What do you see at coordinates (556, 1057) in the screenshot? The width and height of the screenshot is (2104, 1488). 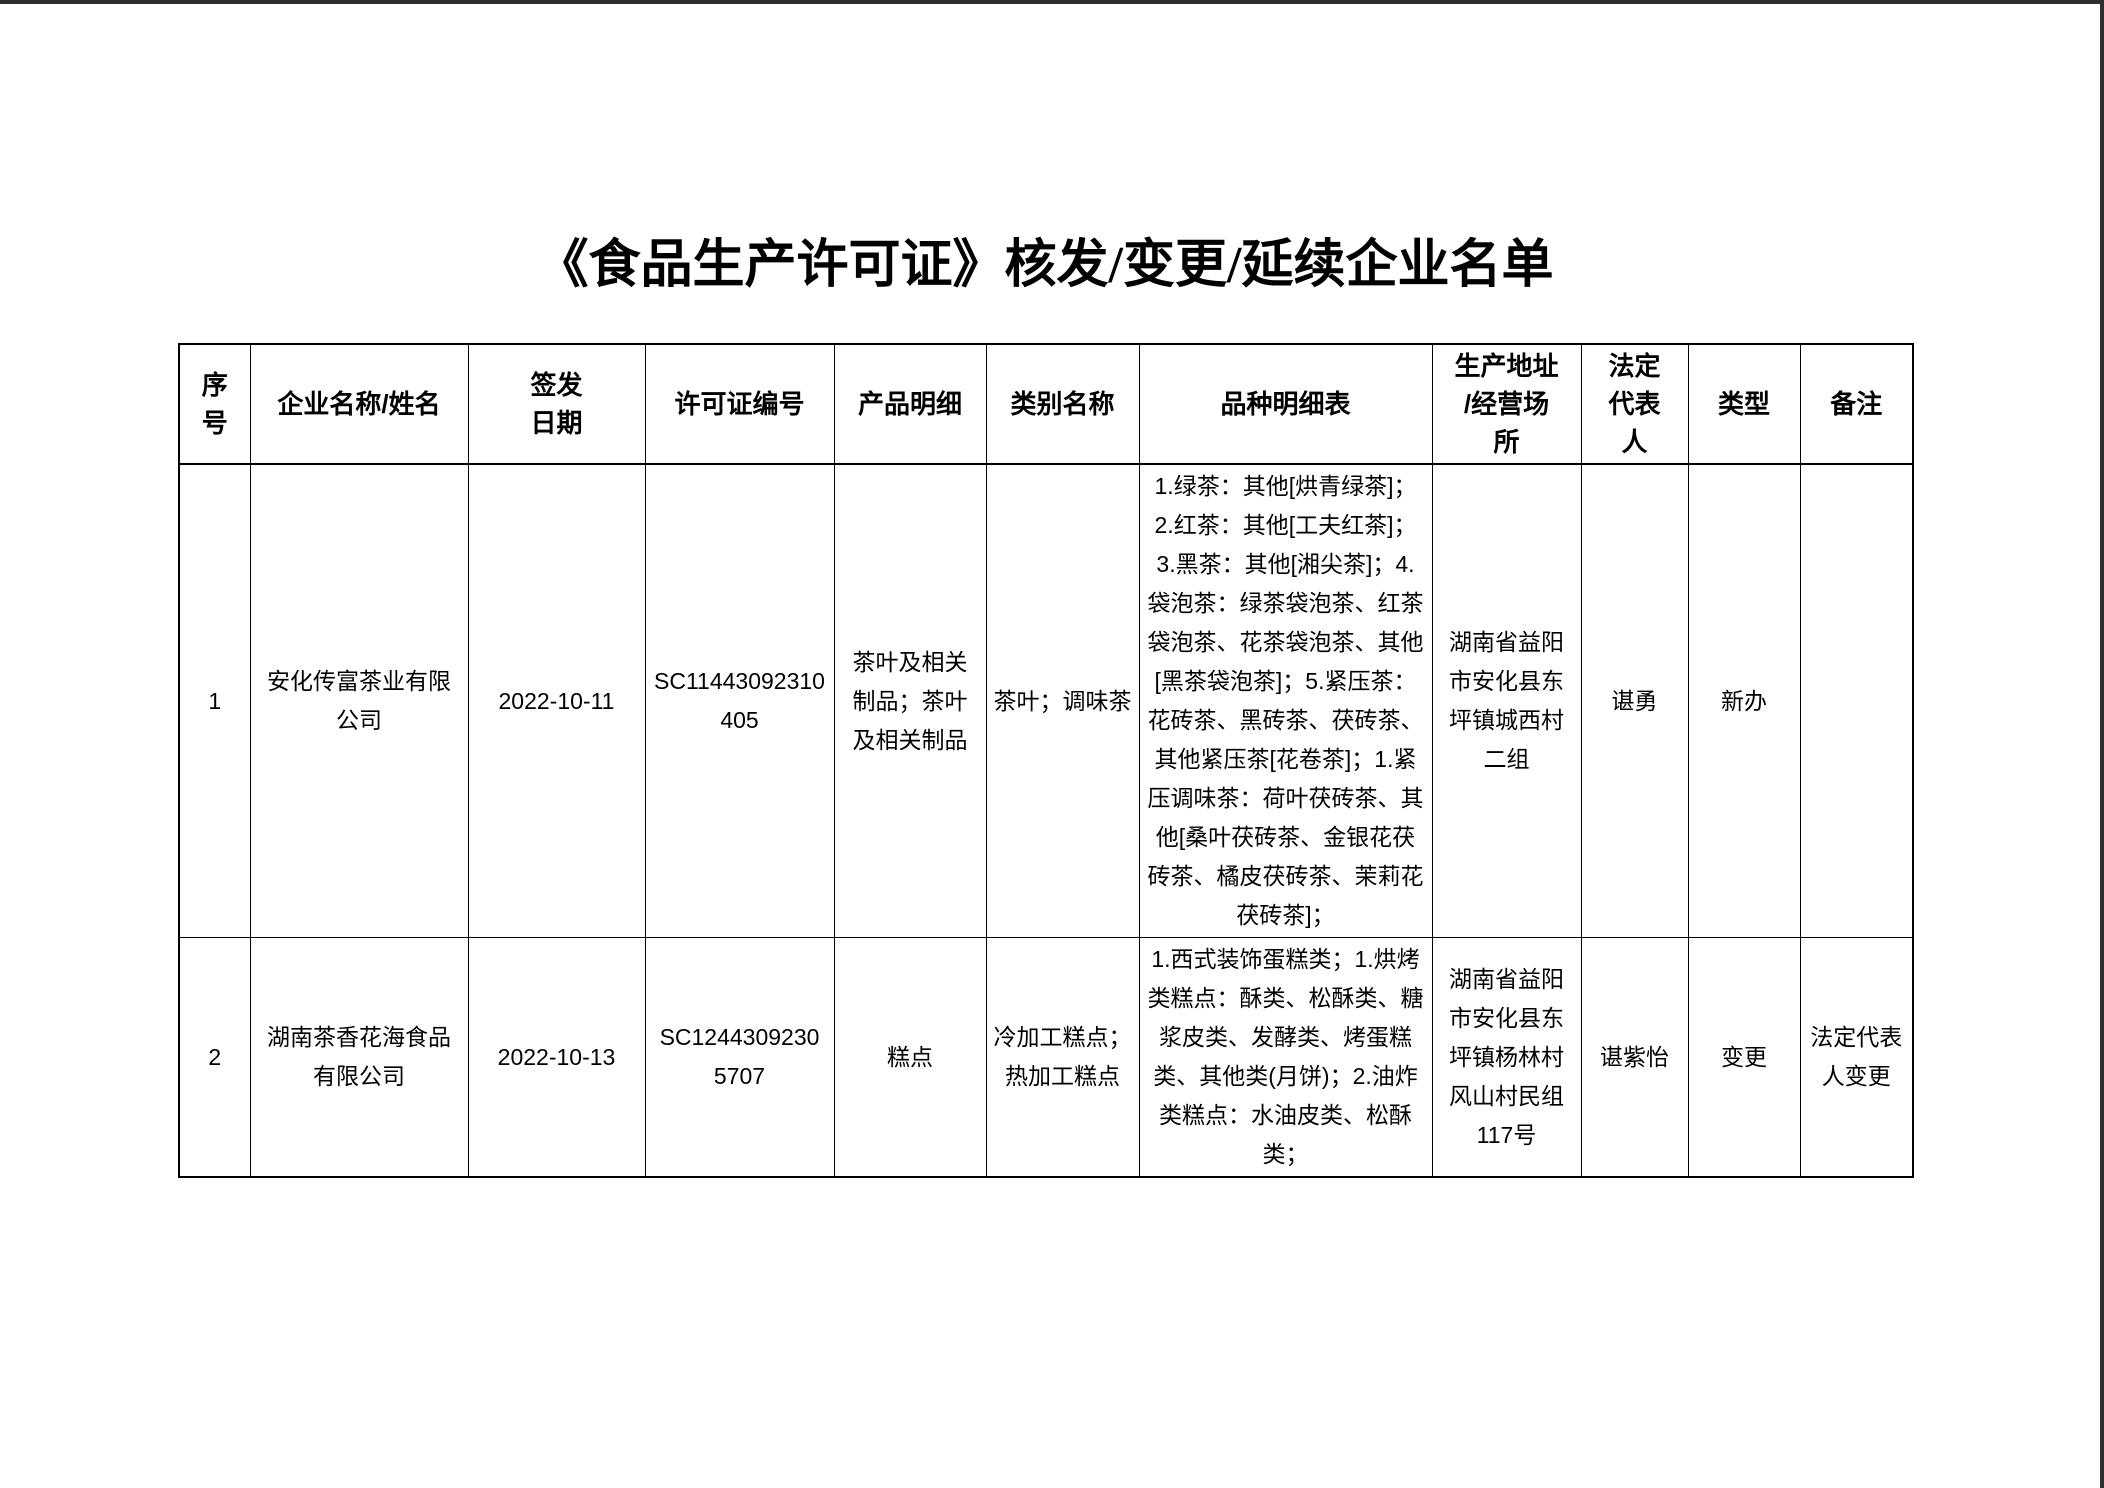 I see `cell-issue-date: 2022-10-13` at bounding box center [556, 1057].